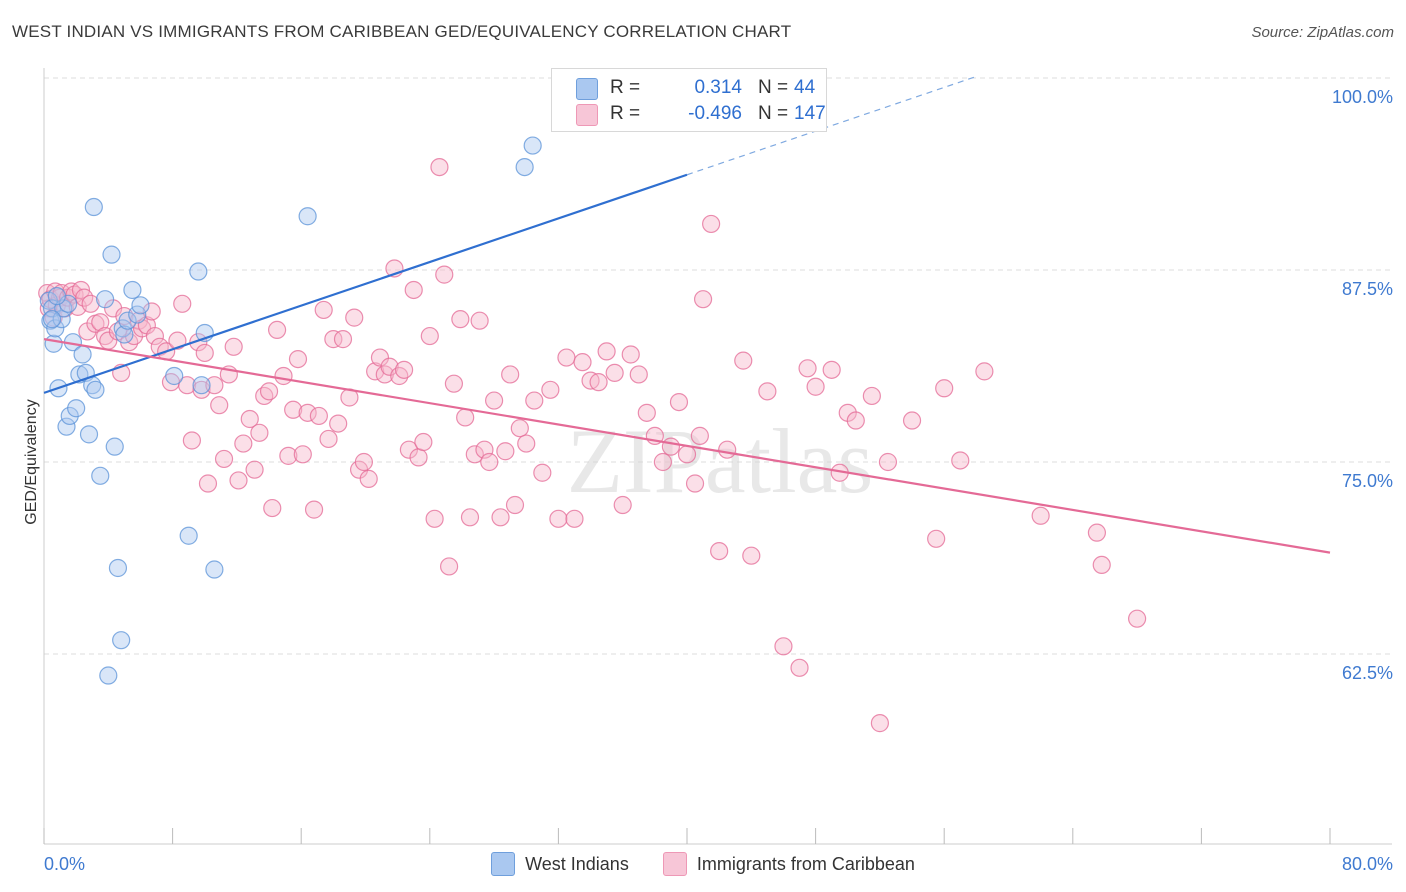 This screenshot has height=892, width=1406. I want to click on correlation-legend: R = 0.314 N = 44 R = -0.496 N = 147, so click(689, 100).